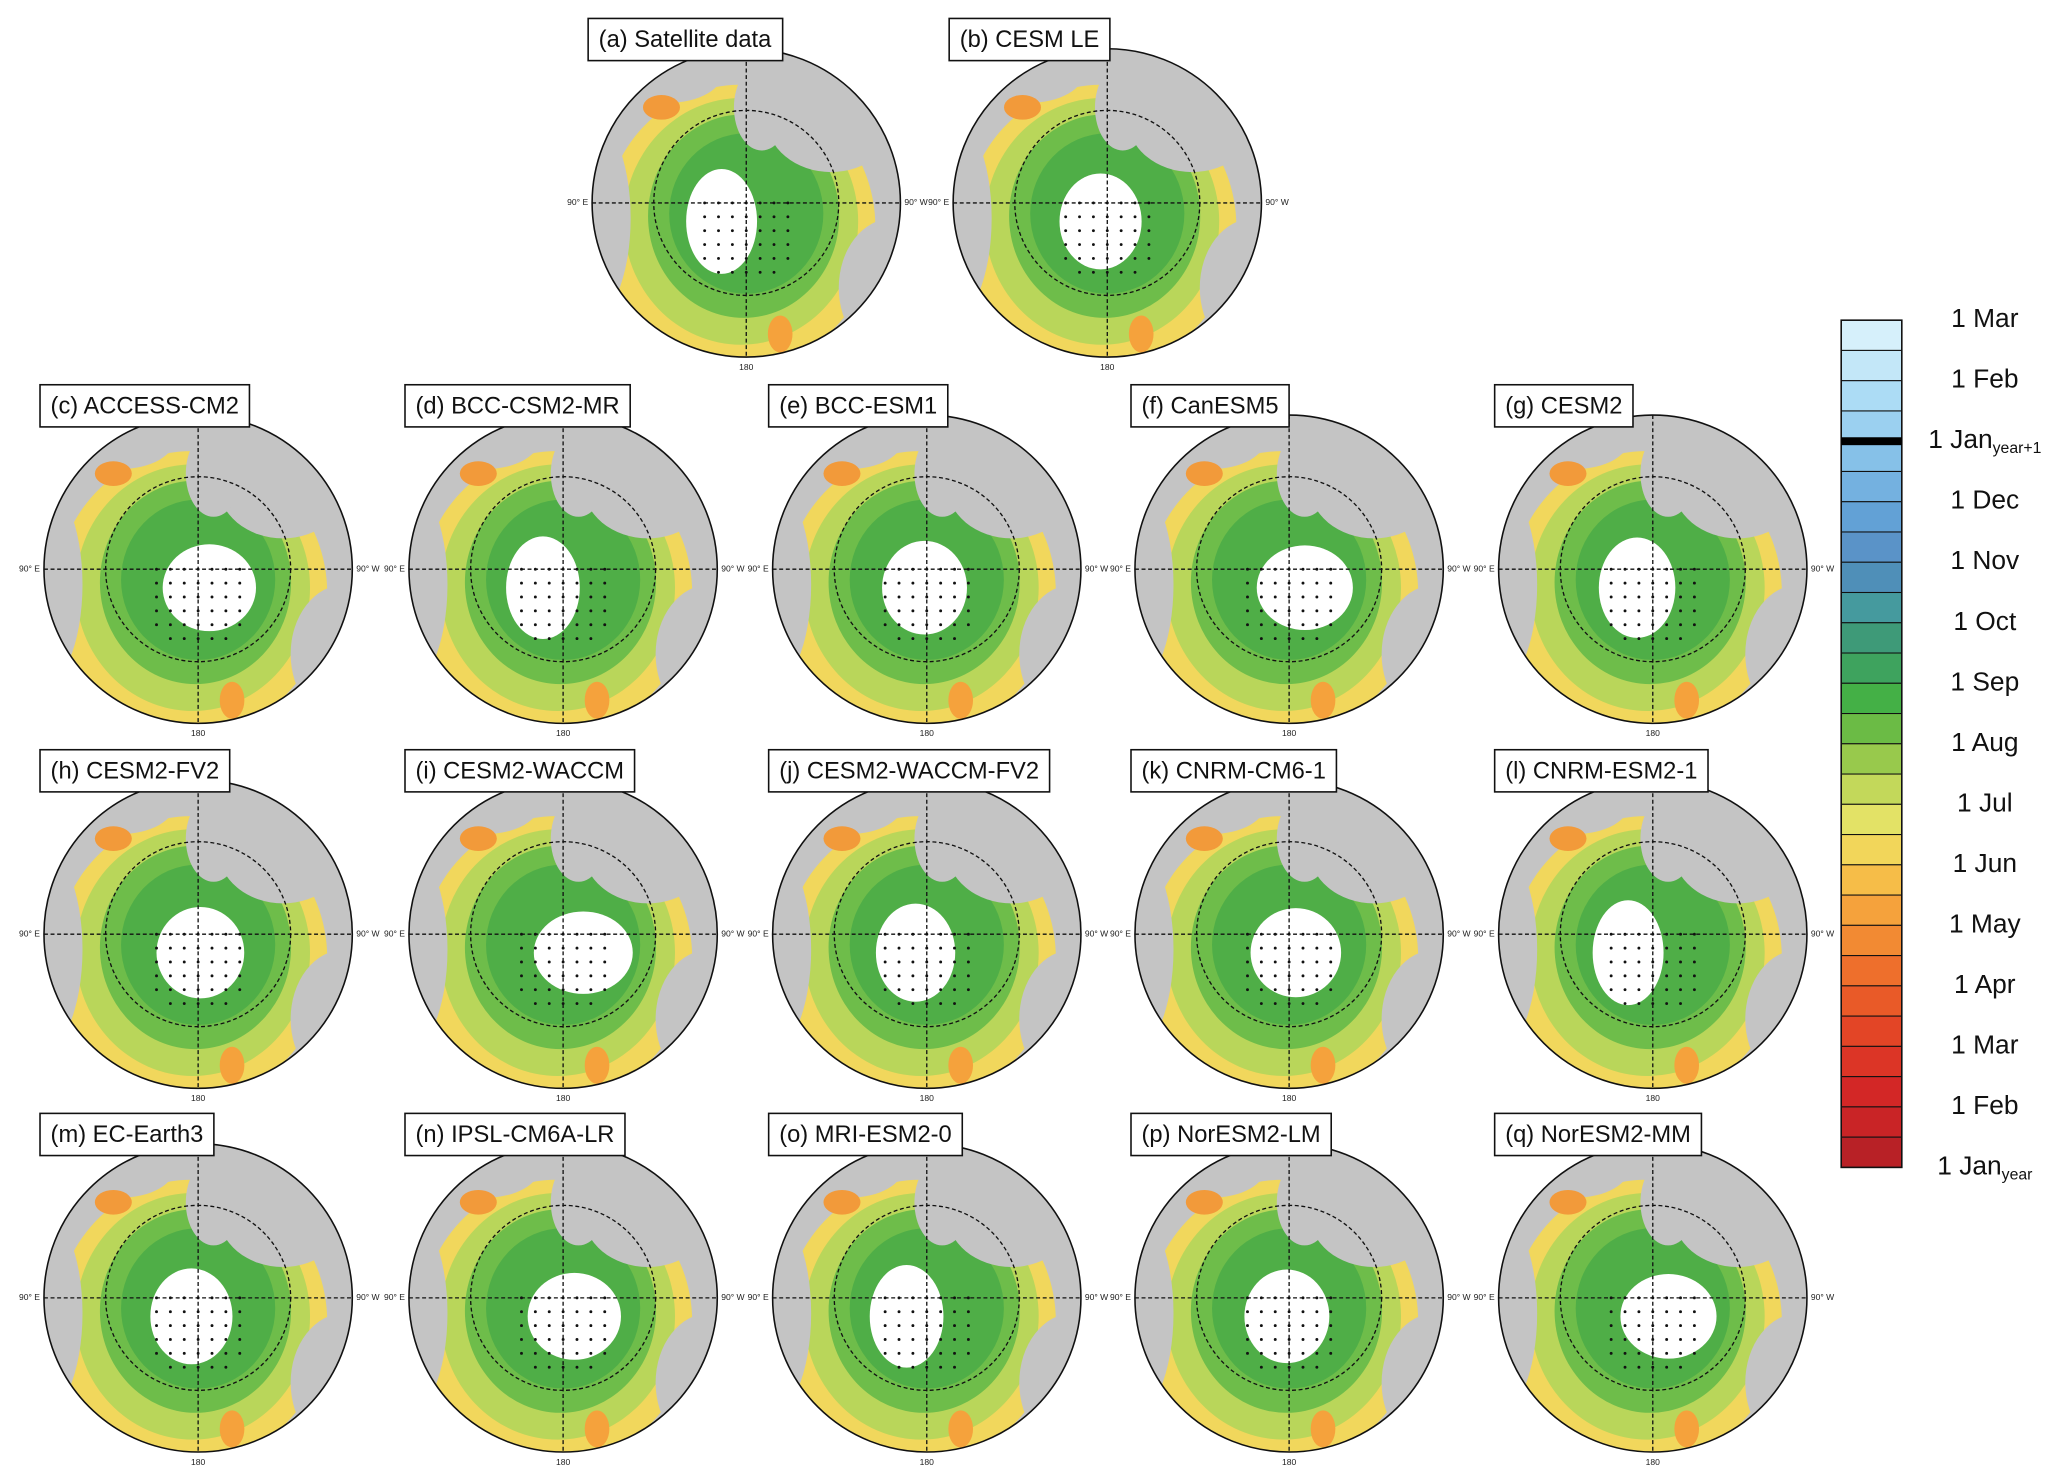 The image size is (2067, 1481). I want to click on colorbar-label-main: 1 Mar, so click(1985, 1044).